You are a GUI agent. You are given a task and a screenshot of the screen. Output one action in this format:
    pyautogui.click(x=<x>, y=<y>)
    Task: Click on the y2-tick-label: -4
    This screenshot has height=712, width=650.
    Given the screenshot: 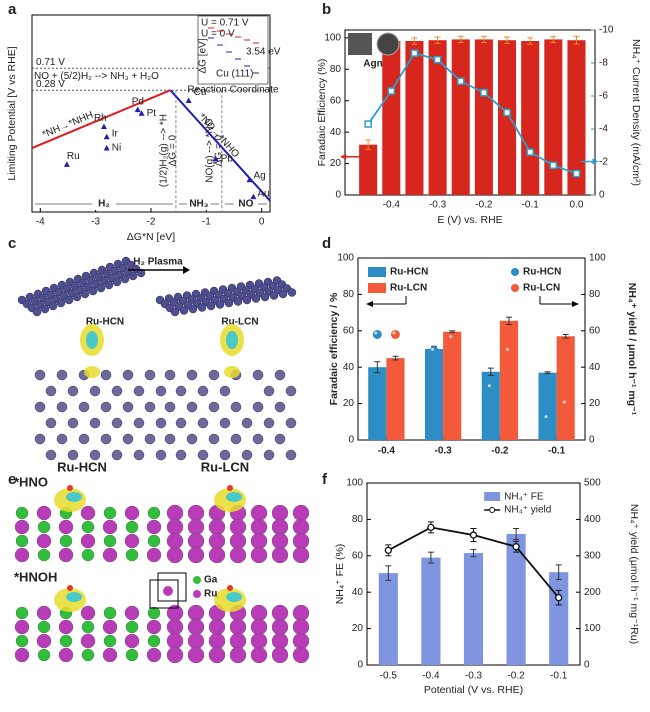 What is the action you would take?
    pyautogui.click(x=603, y=129)
    